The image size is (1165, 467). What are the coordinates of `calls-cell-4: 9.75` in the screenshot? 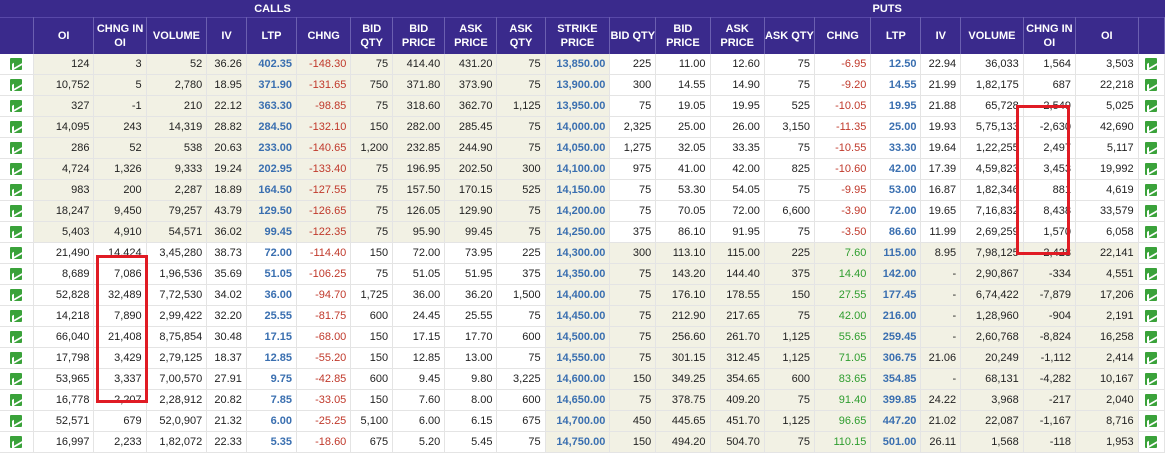 It's located at (272, 379).